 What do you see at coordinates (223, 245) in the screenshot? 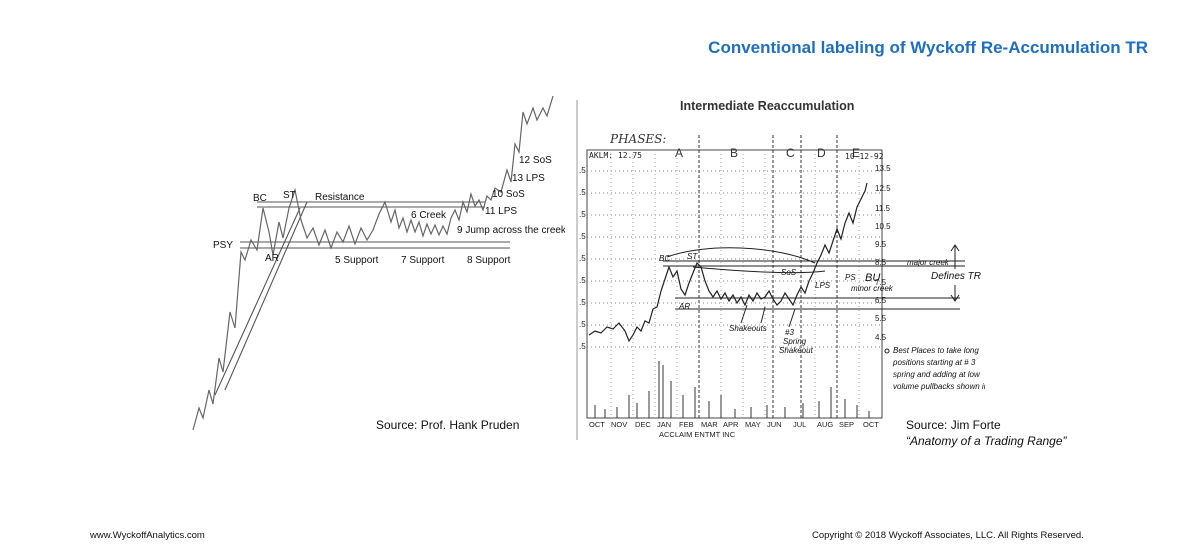
I see `psy-label: PSY` at bounding box center [223, 245].